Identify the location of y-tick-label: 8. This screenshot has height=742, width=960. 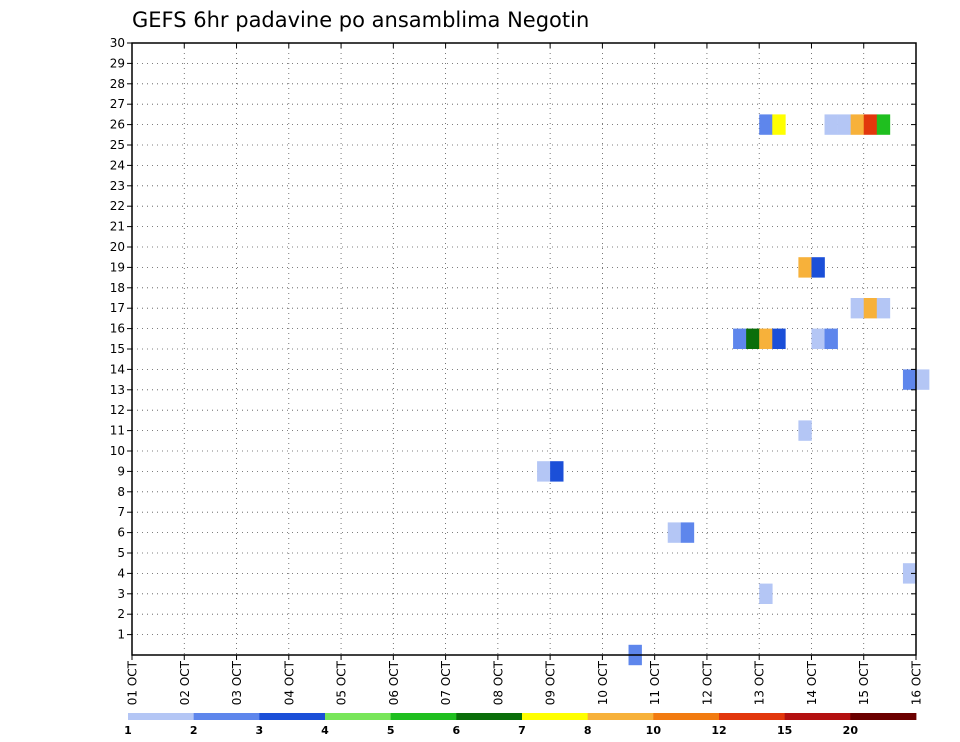
(121, 492).